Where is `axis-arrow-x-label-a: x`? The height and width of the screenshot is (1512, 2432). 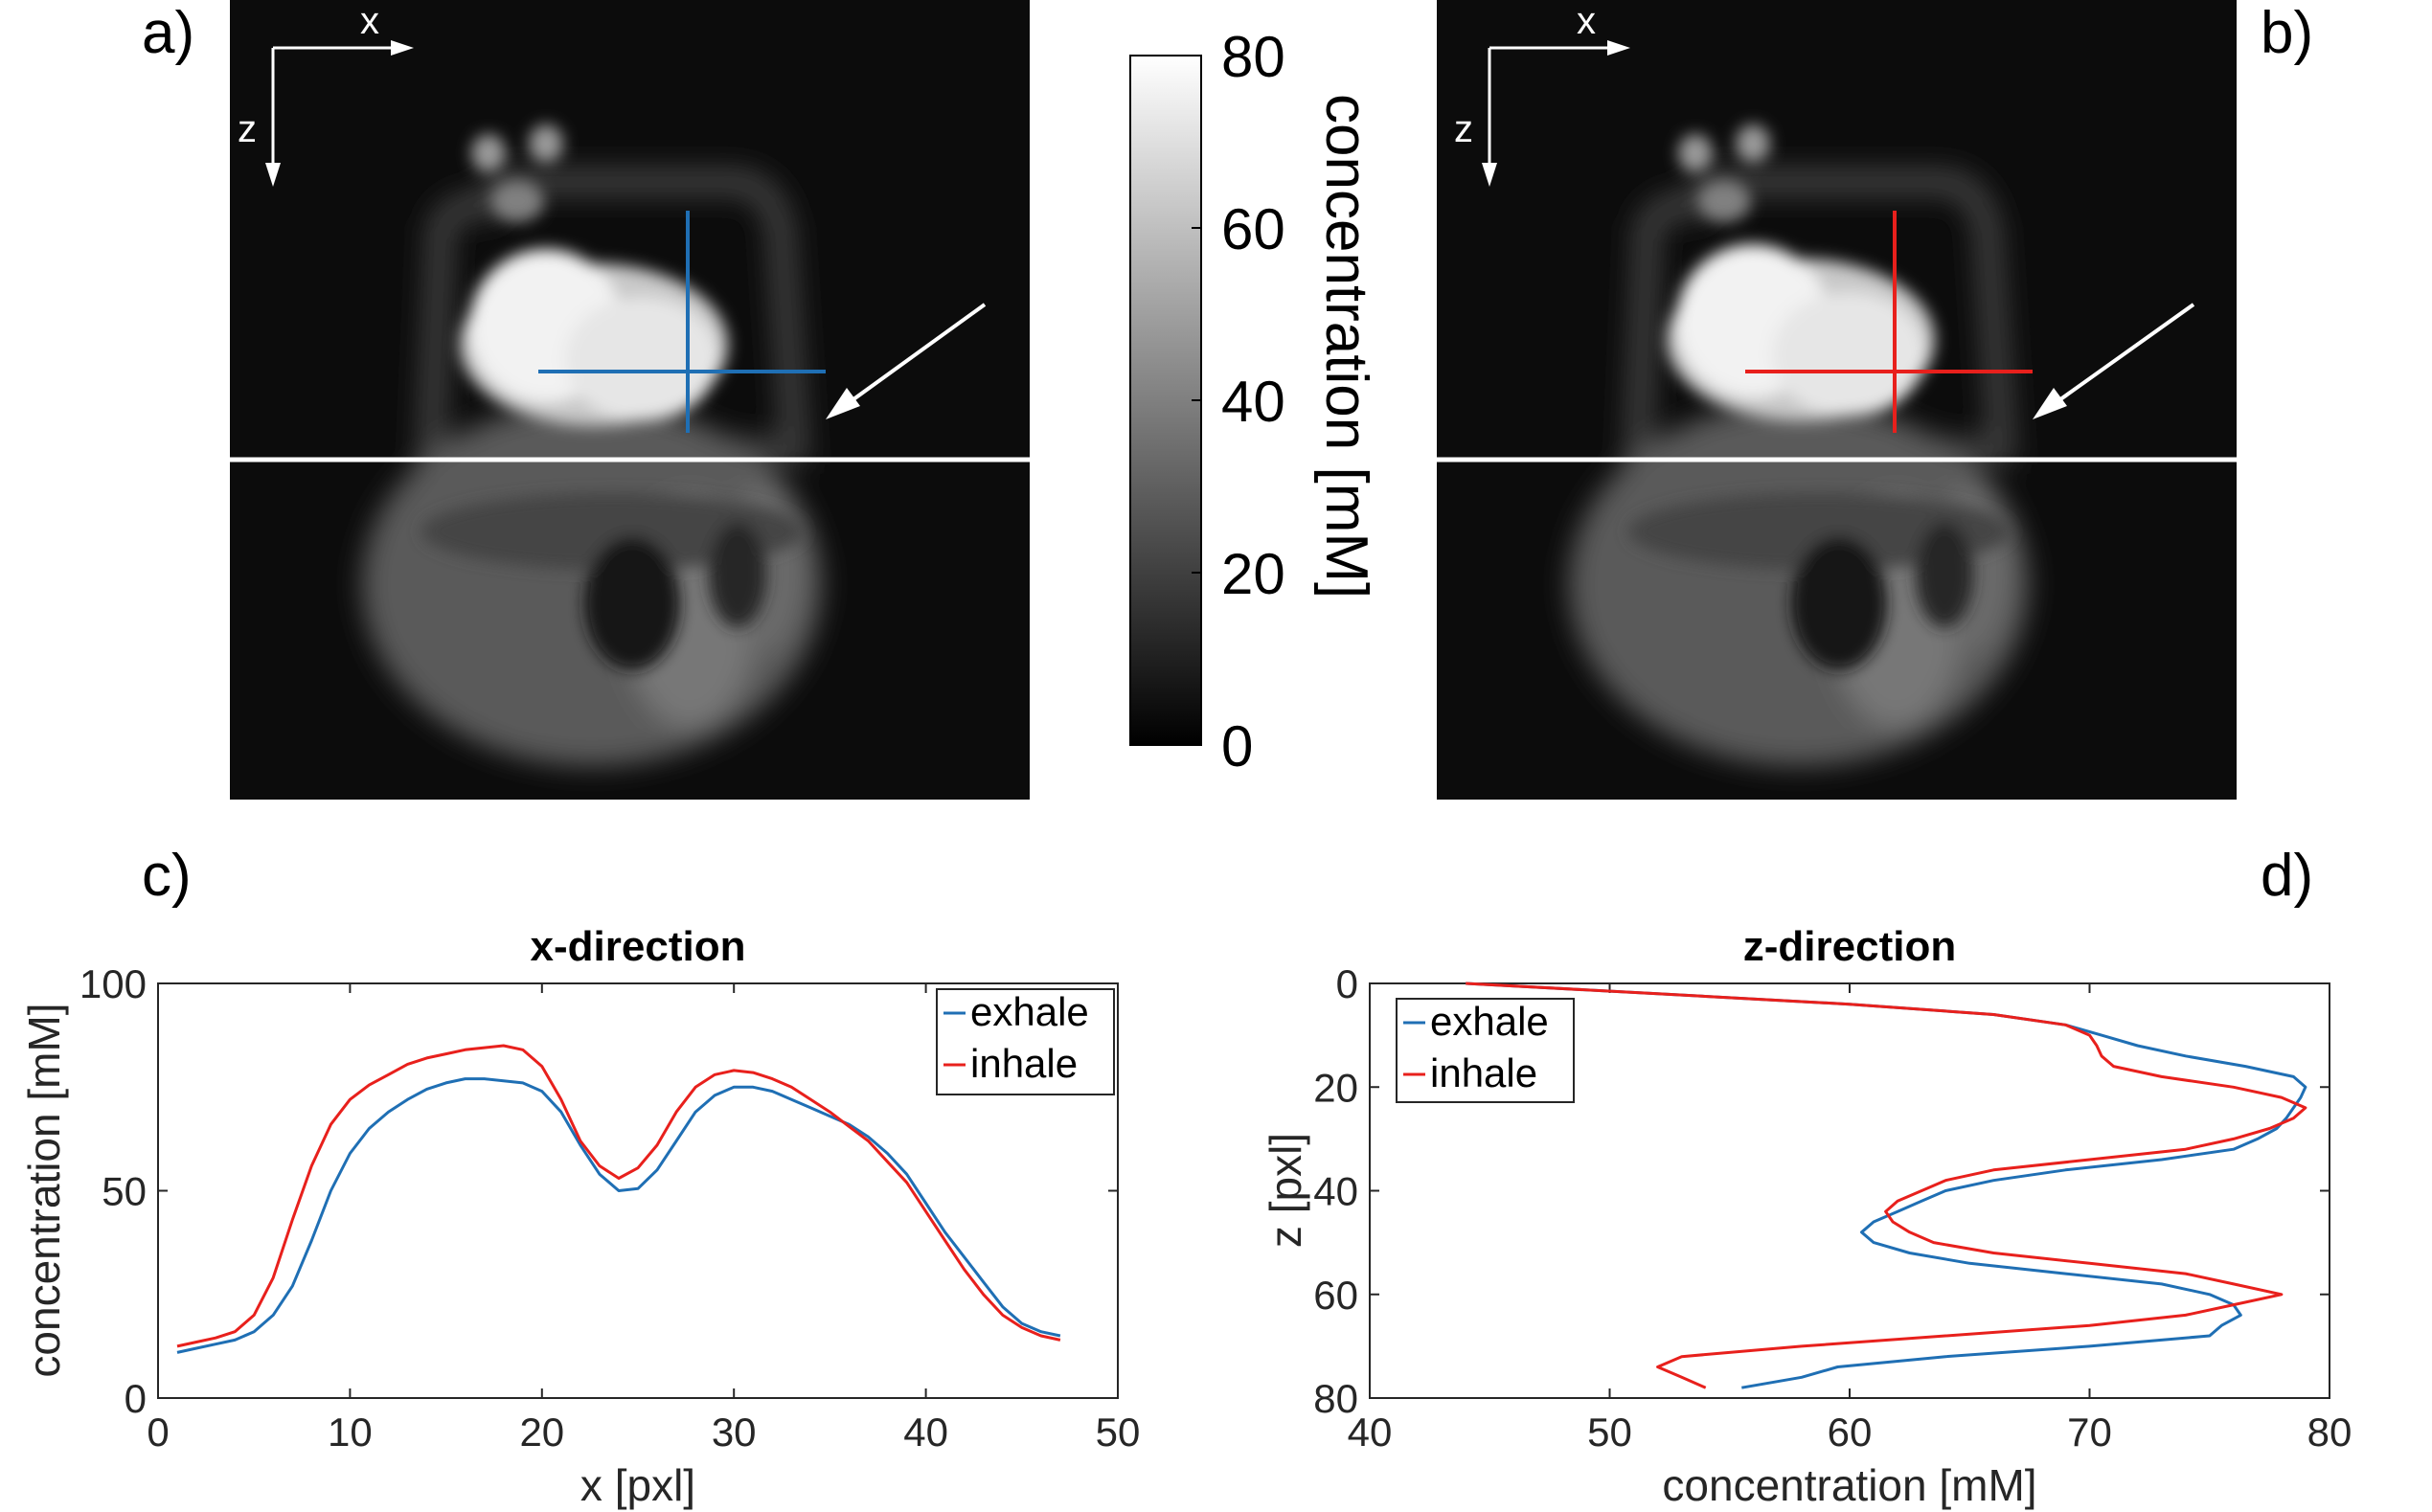 axis-arrow-x-label-a: x is located at coordinates (369, 21).